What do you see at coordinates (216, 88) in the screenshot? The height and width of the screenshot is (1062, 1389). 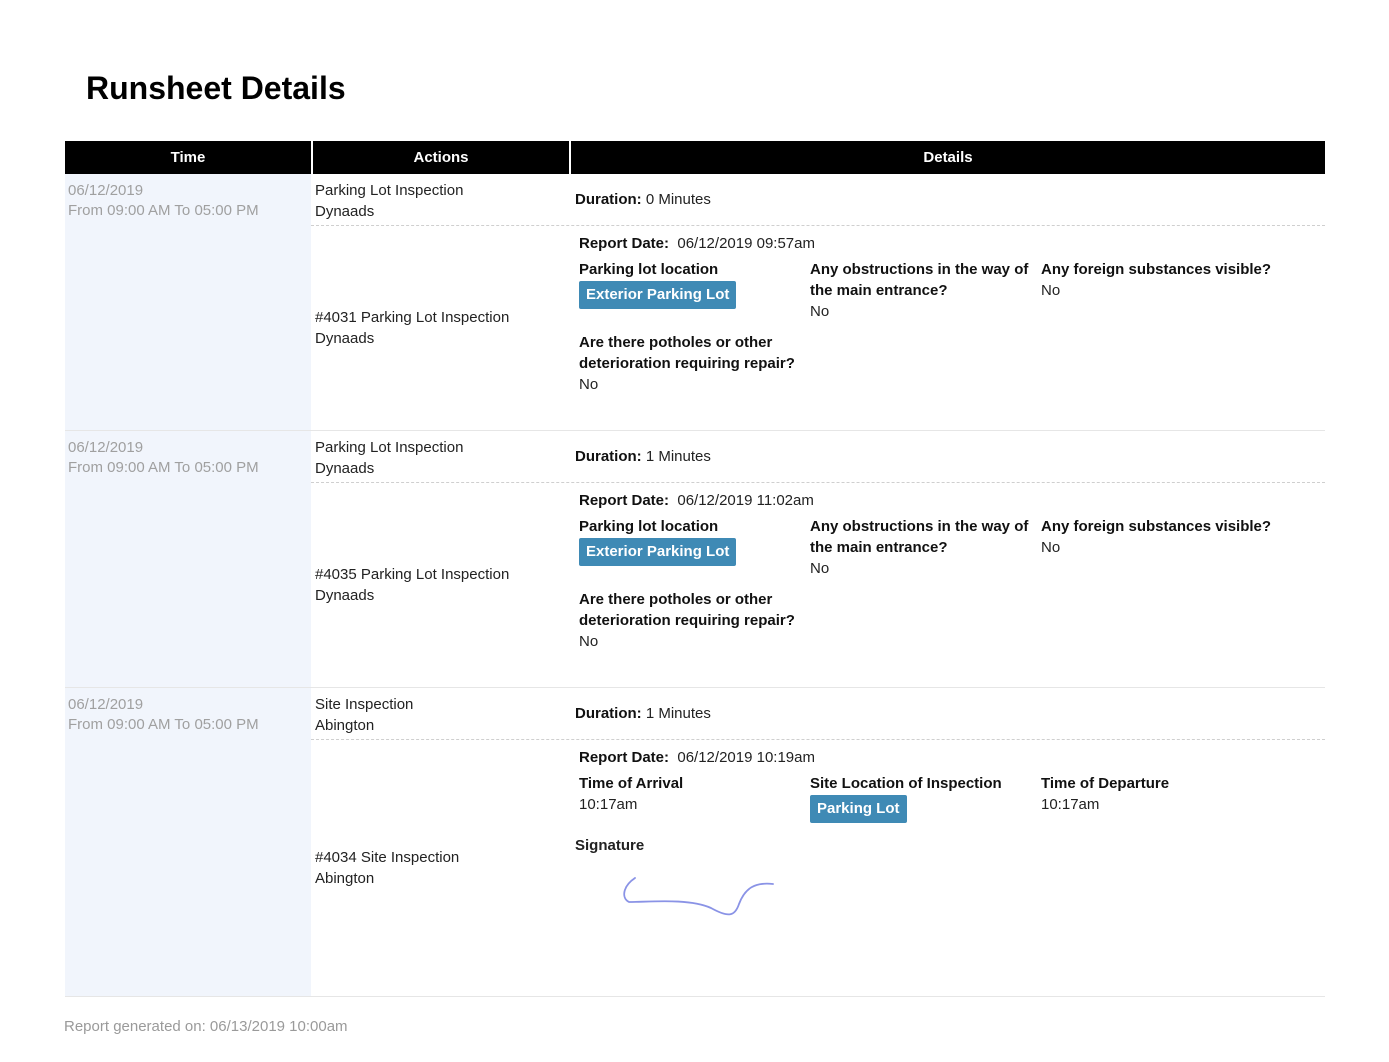 I see `page-title: Runsheet Details` at bounding box center [216, 88].